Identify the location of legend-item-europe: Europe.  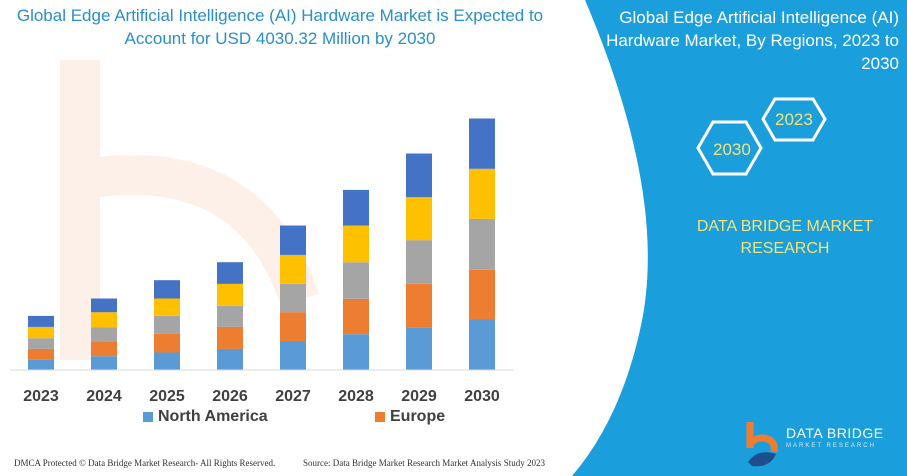
(410, 417).